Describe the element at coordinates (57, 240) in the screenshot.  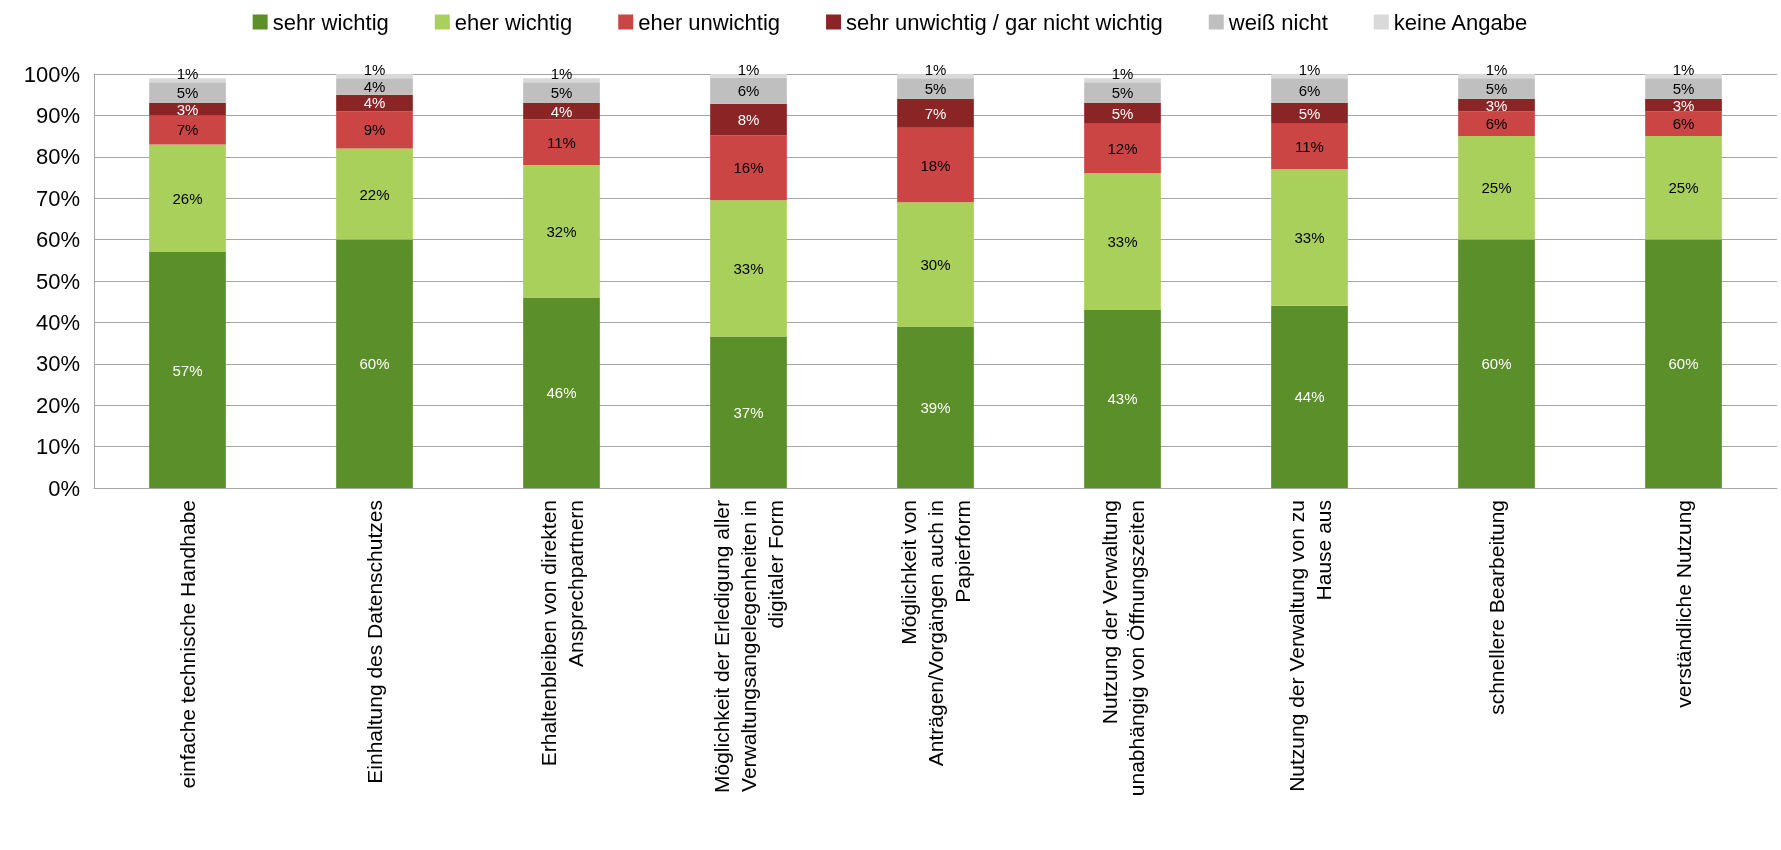
I see `y-tick-label: 60%` at that location.